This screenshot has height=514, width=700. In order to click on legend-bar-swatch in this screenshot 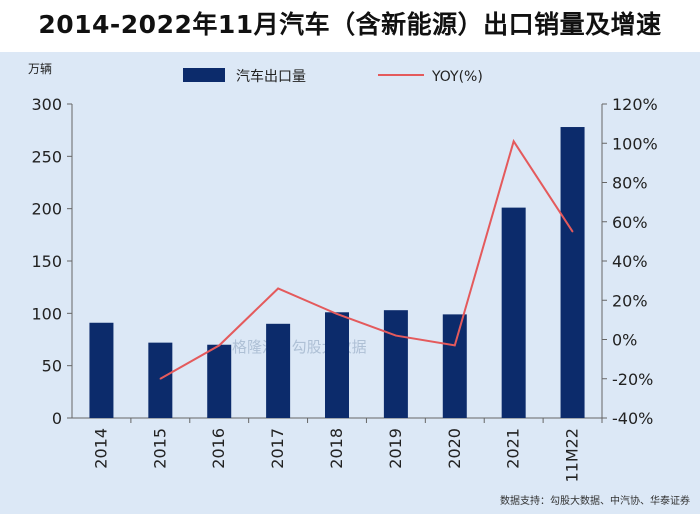, I will do `click(204, 75)`.